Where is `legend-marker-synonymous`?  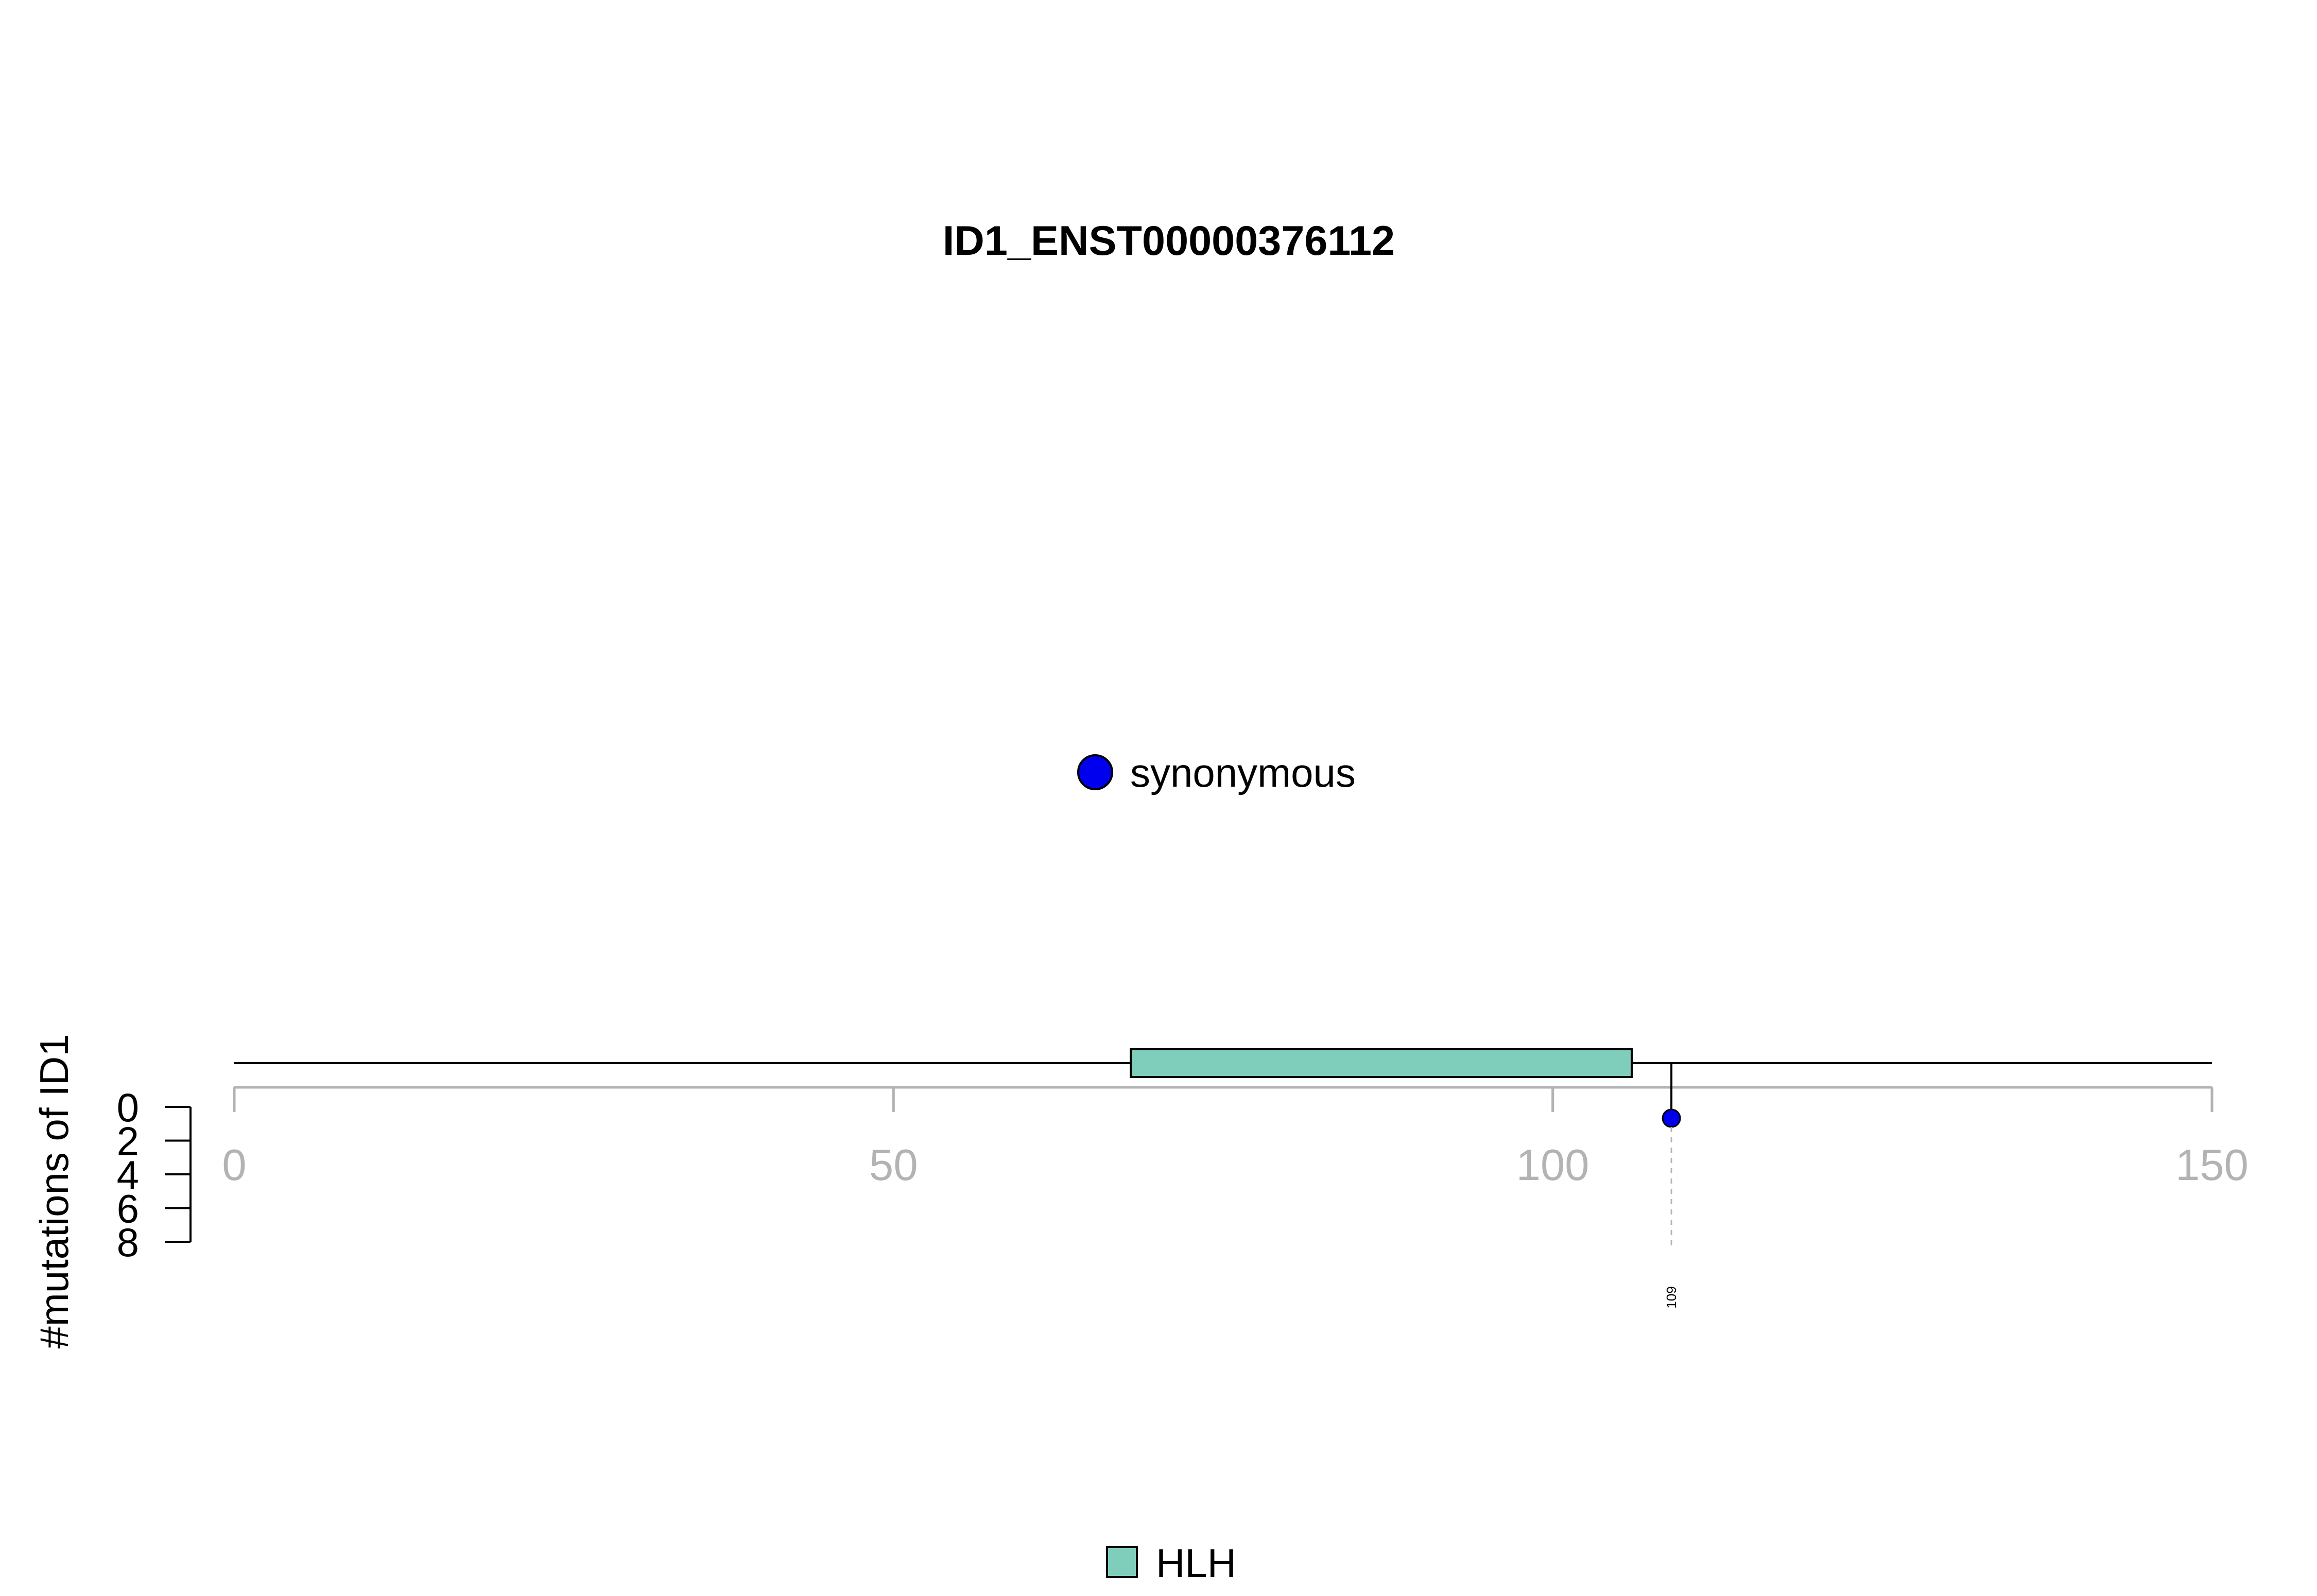
legend-marker-synonymous is located at coordinates (1095, 772).